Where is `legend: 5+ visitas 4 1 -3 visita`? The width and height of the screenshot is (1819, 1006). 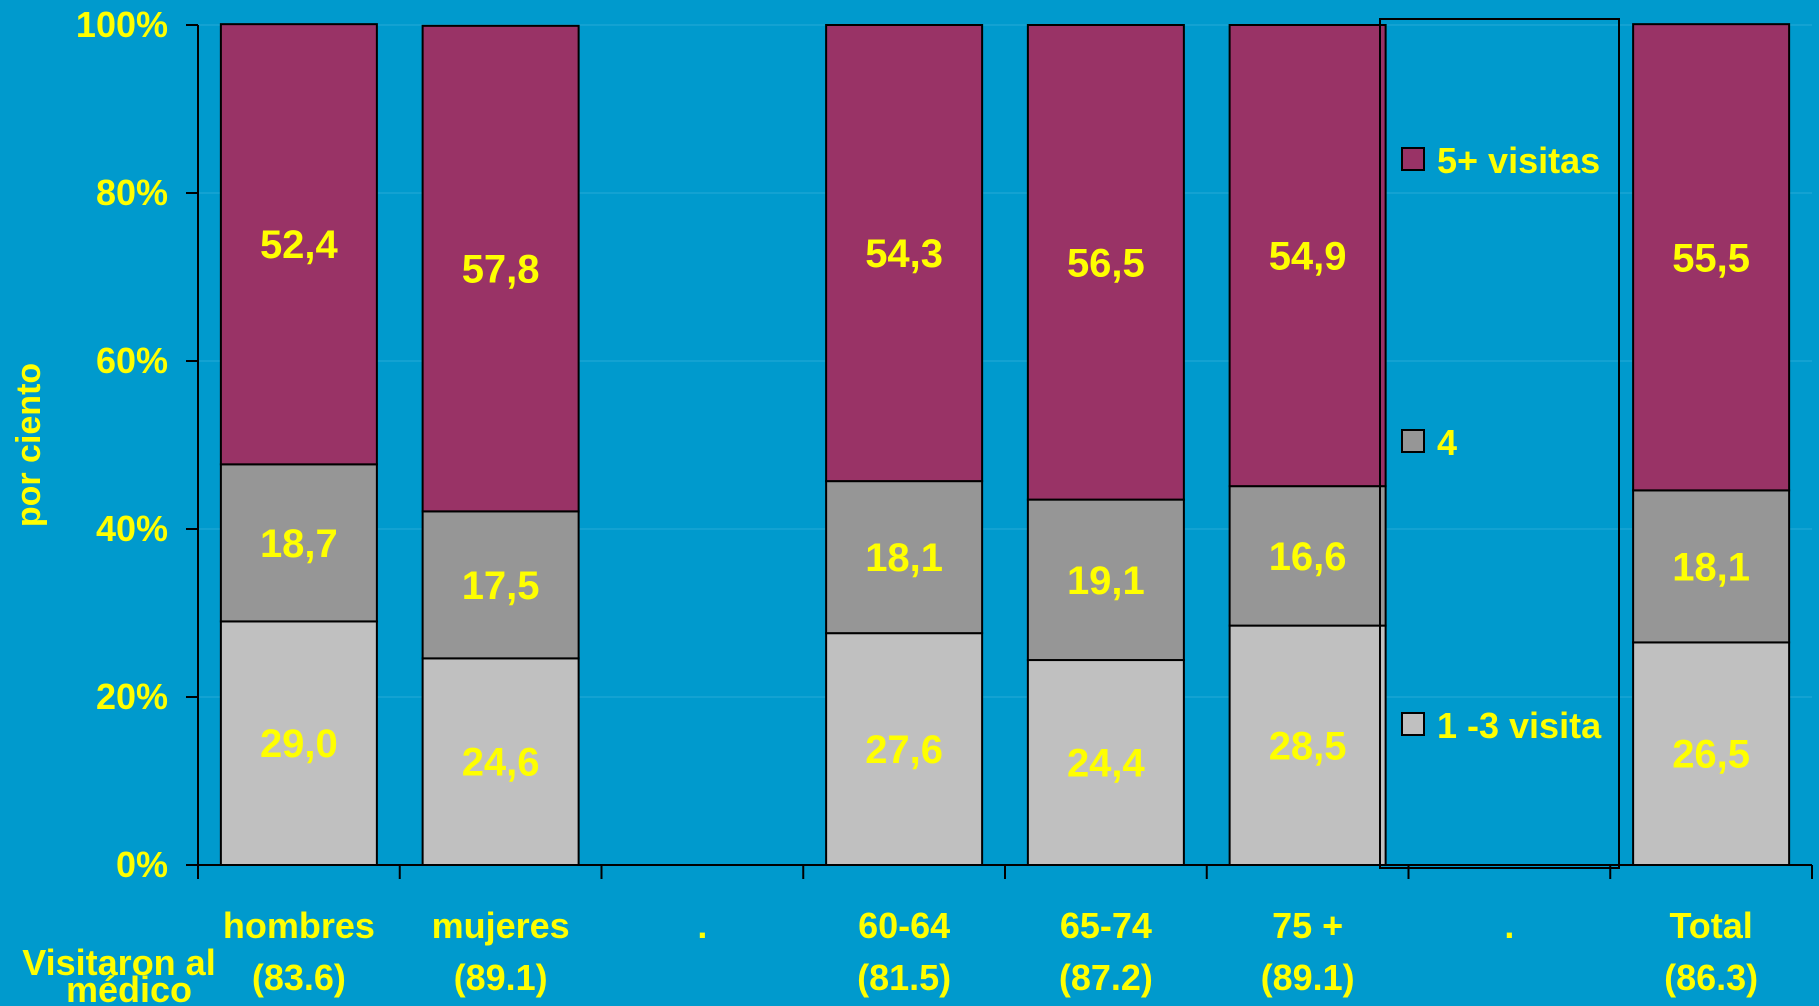 legend: 5+ visitas 4 1 -3 visita is located at coordinates (1499, 443).